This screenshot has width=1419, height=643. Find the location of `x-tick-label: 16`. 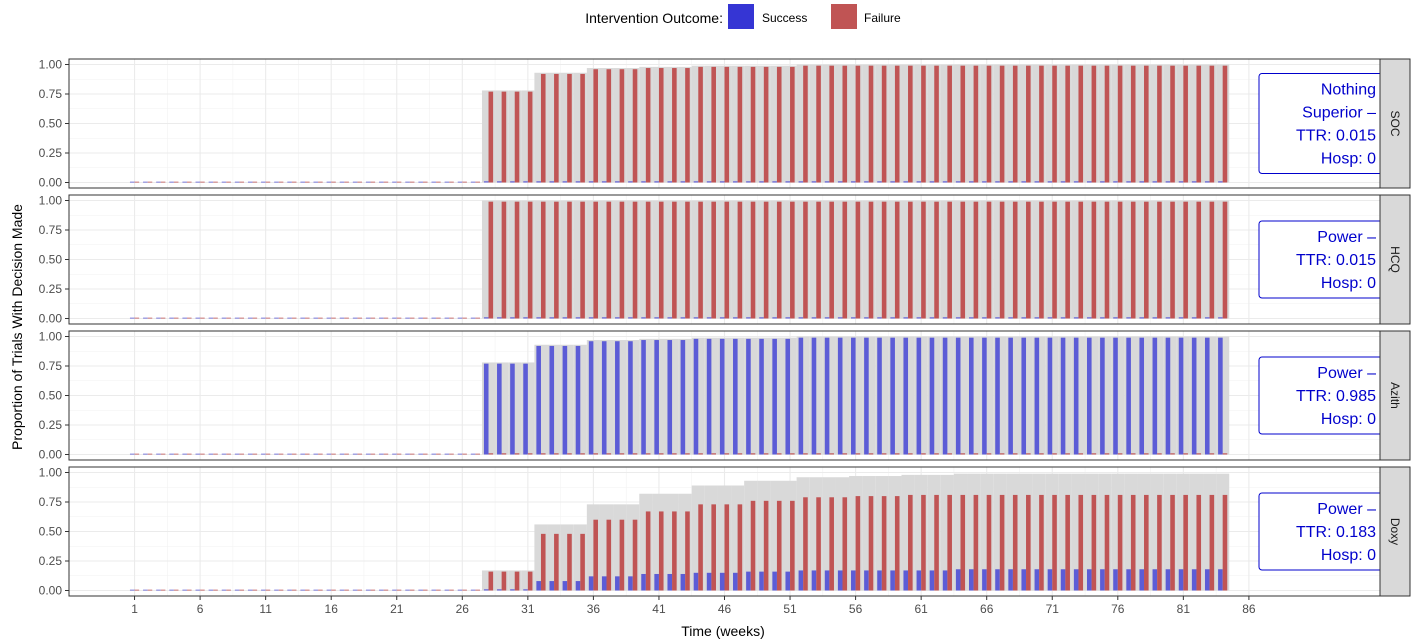

x-tick-label: 16 is located at coordinates (332, 609).